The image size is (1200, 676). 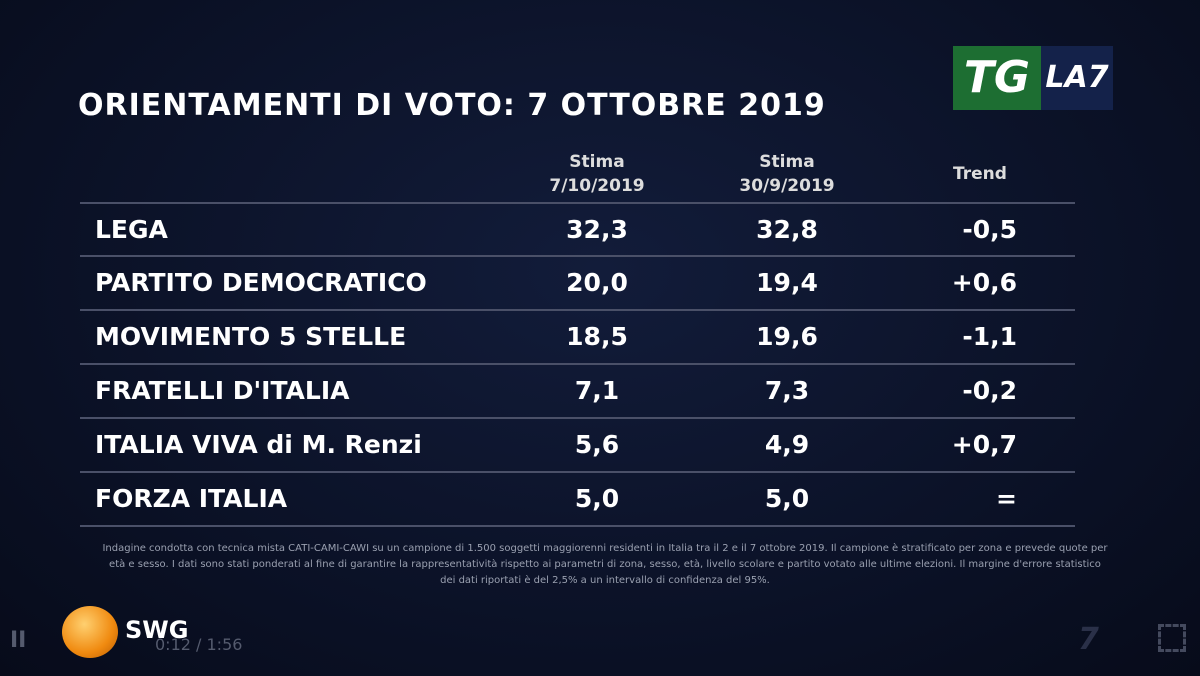 I want to click on party: PARTITO DEMOCRATICO, so click(x=261, y=282).